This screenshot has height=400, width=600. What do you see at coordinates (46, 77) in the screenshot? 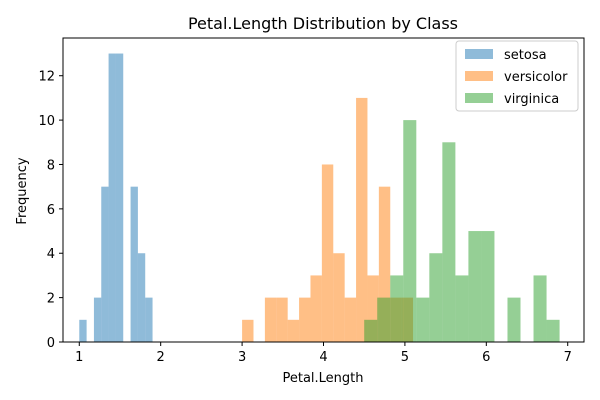
I see `y-tick-label: 12` at bounding box center [46, 77].